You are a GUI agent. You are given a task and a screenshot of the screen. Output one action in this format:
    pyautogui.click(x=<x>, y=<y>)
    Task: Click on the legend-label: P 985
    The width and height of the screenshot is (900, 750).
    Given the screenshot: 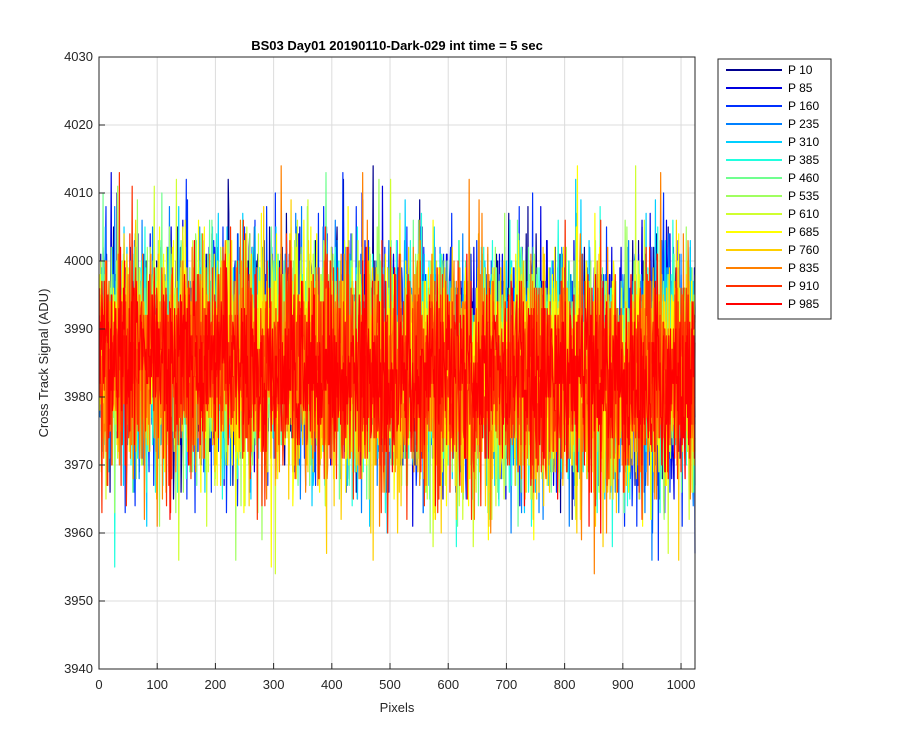 What is the action you would take?
    pyautogui.click(x=803, y=304)
    